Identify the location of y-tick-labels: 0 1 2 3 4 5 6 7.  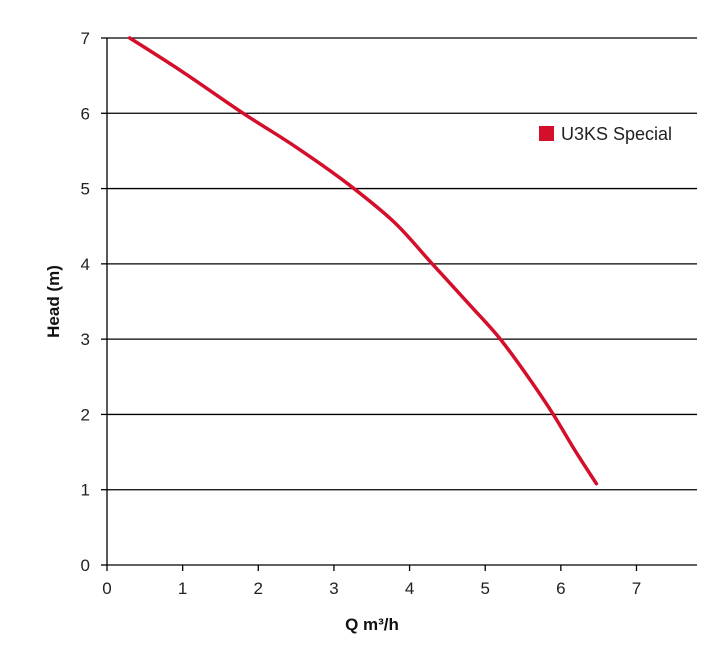
(94, 302).